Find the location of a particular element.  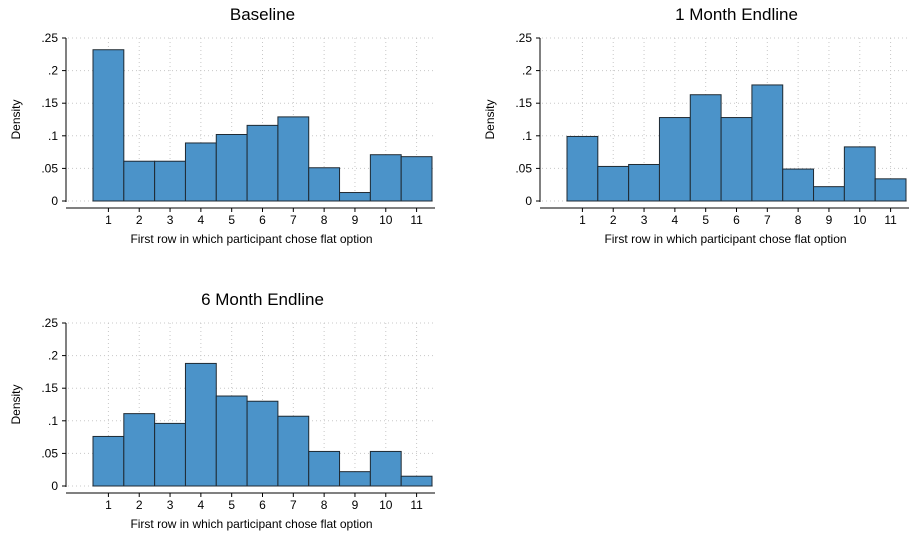

chart-title: 6 Month Endline is located at coordinates (262, 299).